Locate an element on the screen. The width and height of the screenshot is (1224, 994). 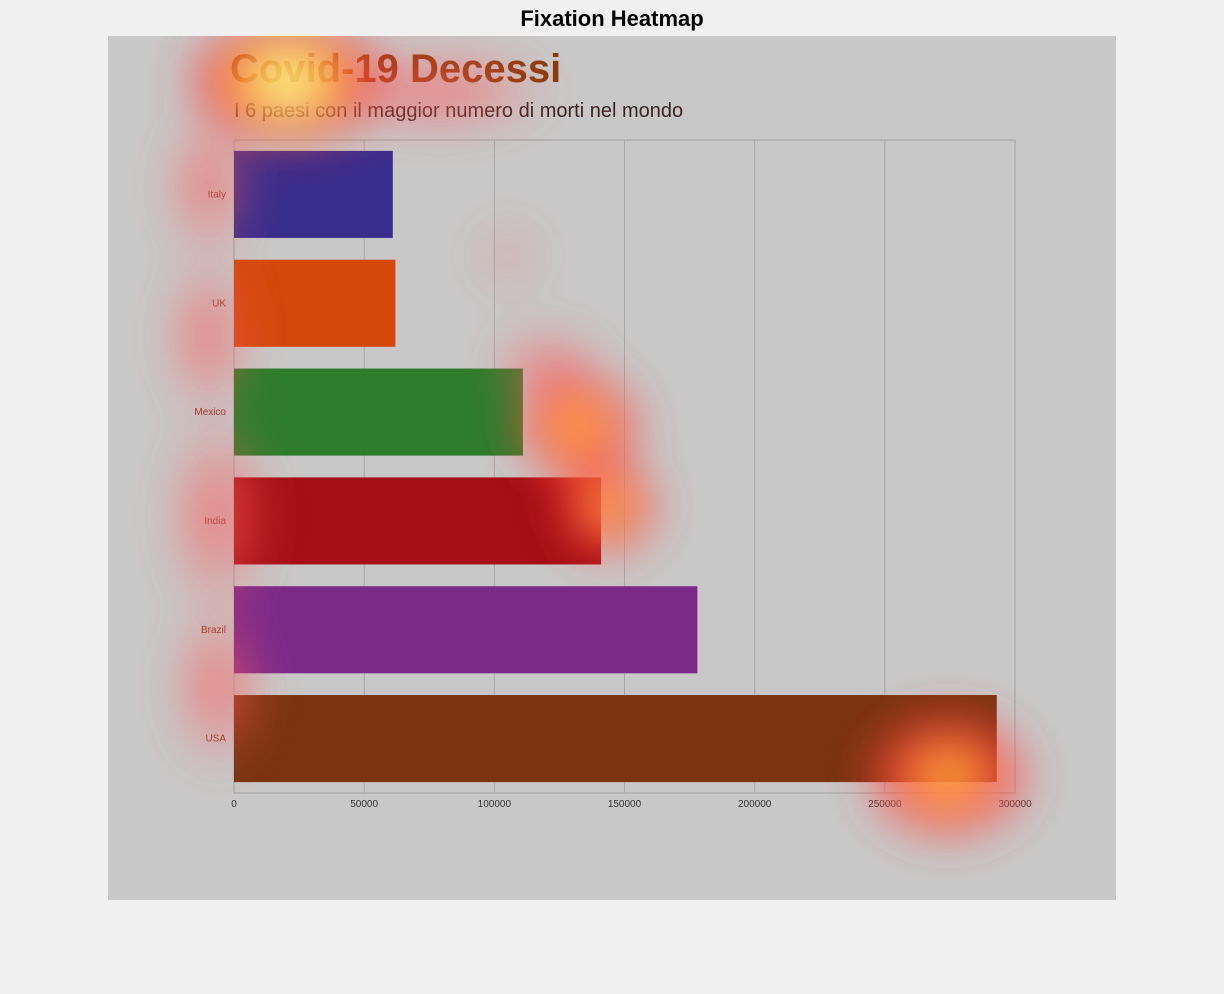
x-tick-label: 50000 is located at coordinates (364, 804).